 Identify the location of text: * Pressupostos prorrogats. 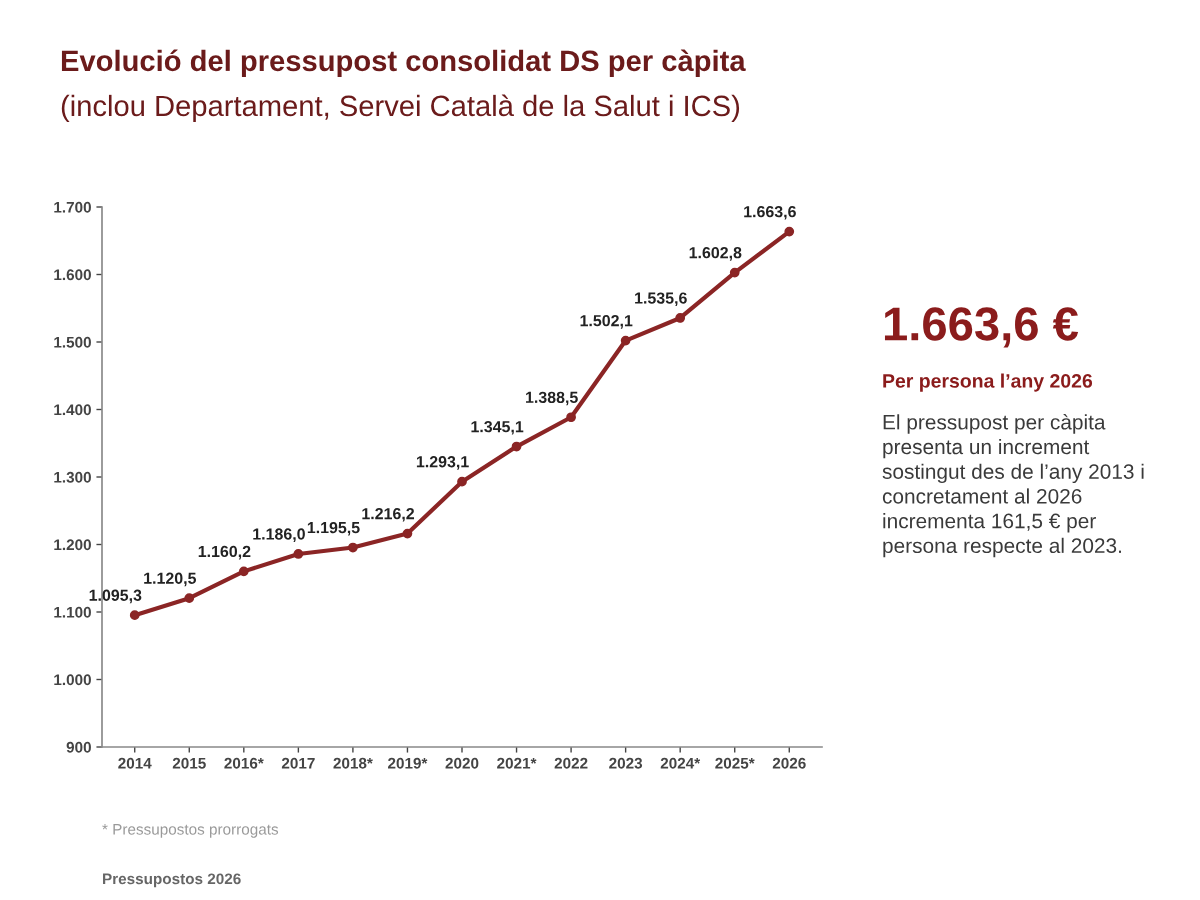
(190, 831).